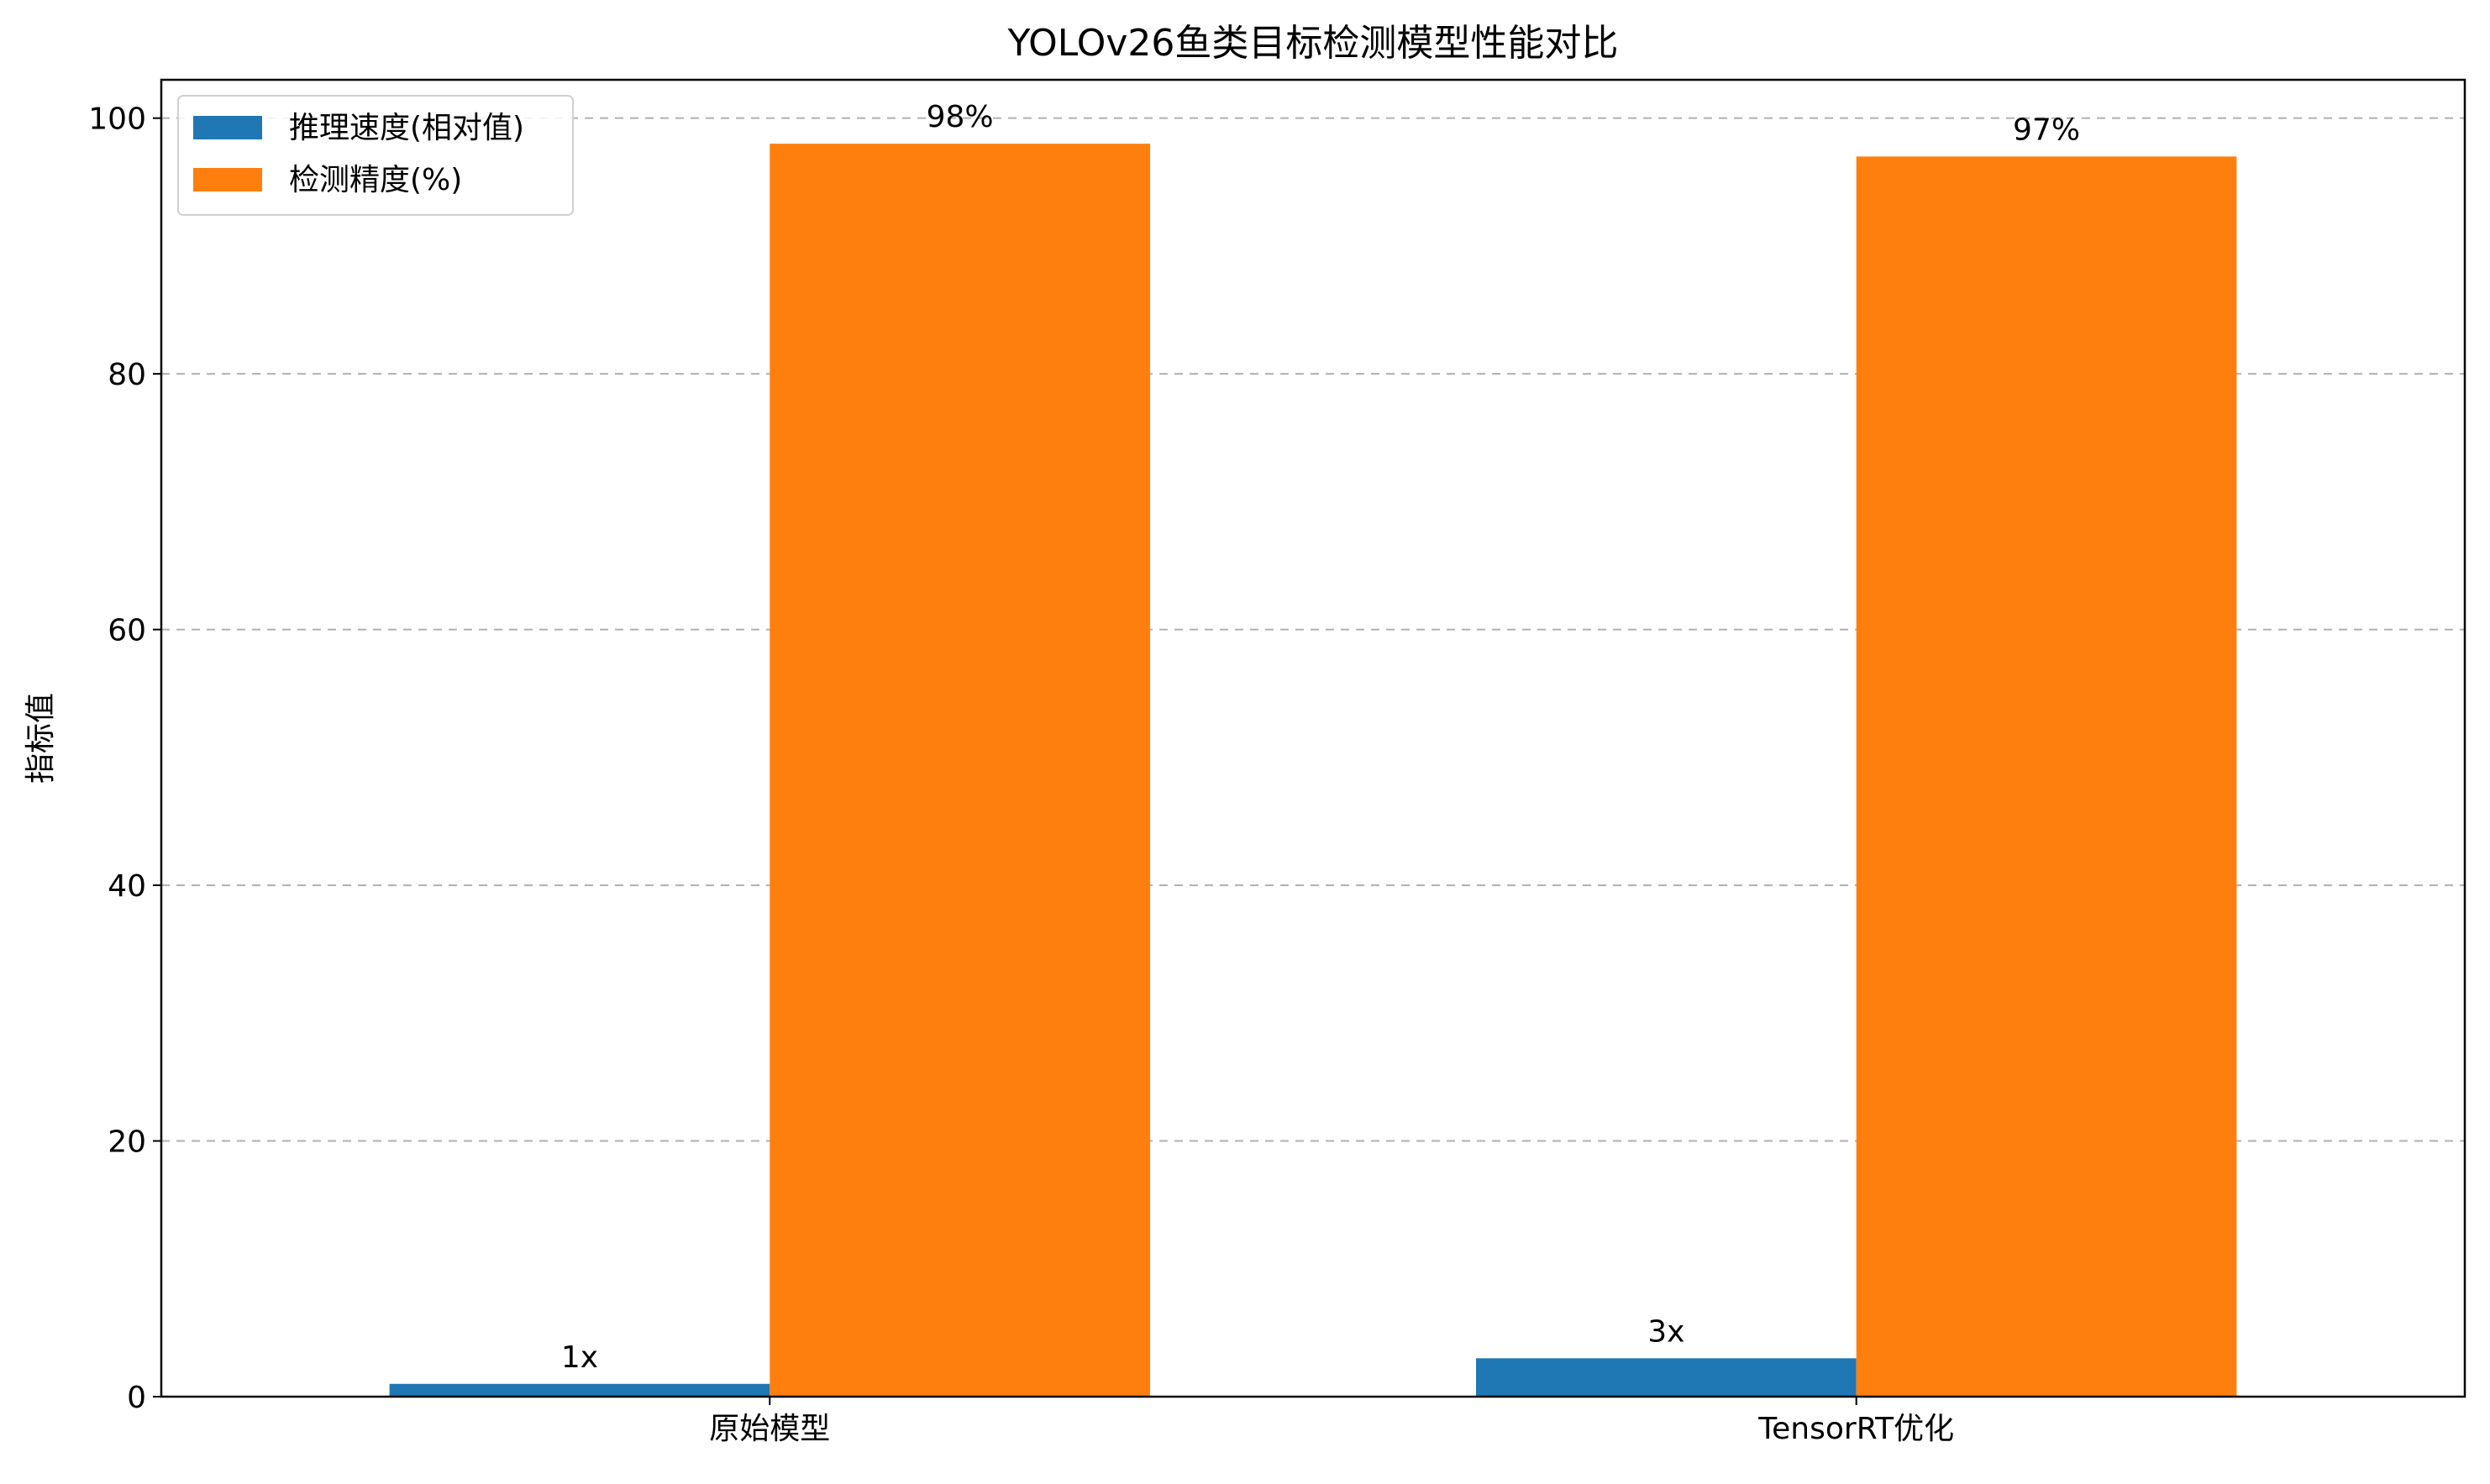 Image resolution: width=2490 pixels, height=1484 pixels. What do you see at coordinates (127, 375) in the screenshot?
I see `y-tick-label: 80` at bounding box center [127, 375].